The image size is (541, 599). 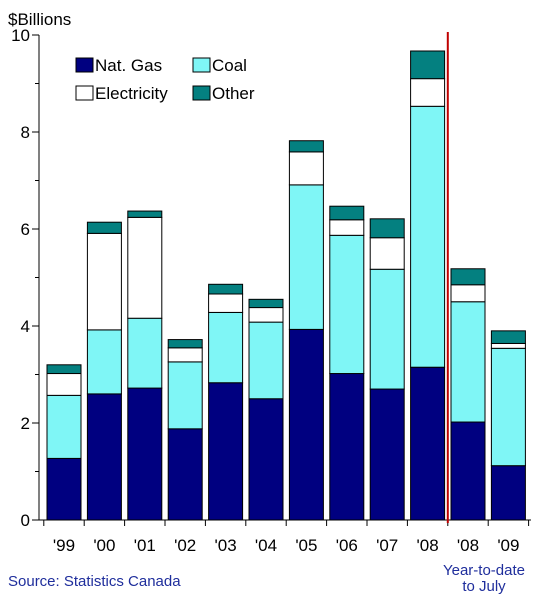 I want to click on year-to-date-note: Year-to-date to July, so click(x=484, y=579).